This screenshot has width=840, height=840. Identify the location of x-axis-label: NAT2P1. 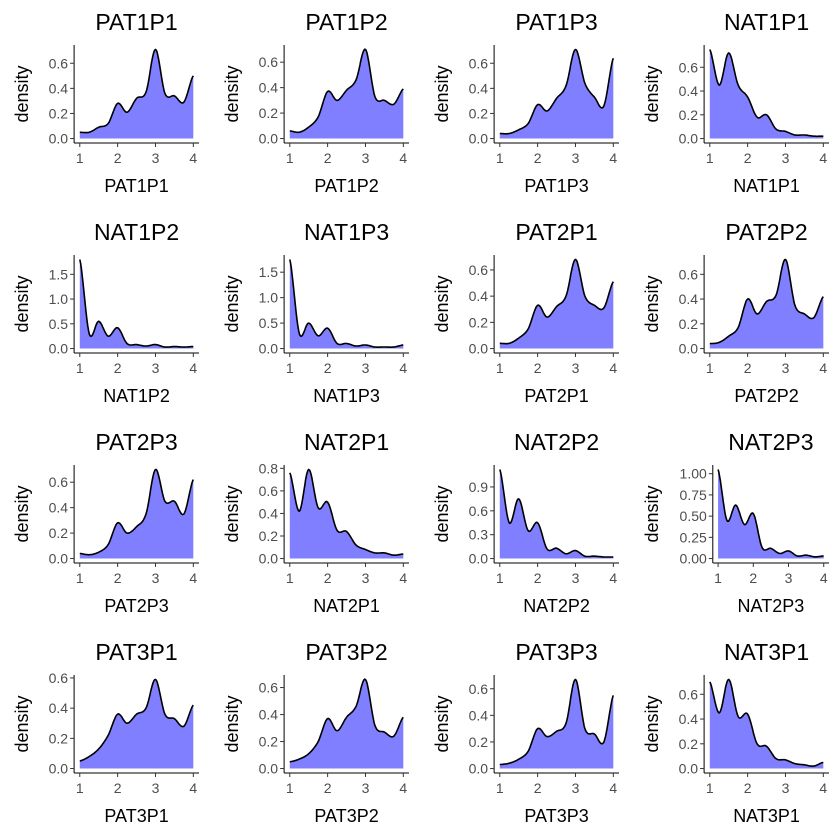
(346, 606).